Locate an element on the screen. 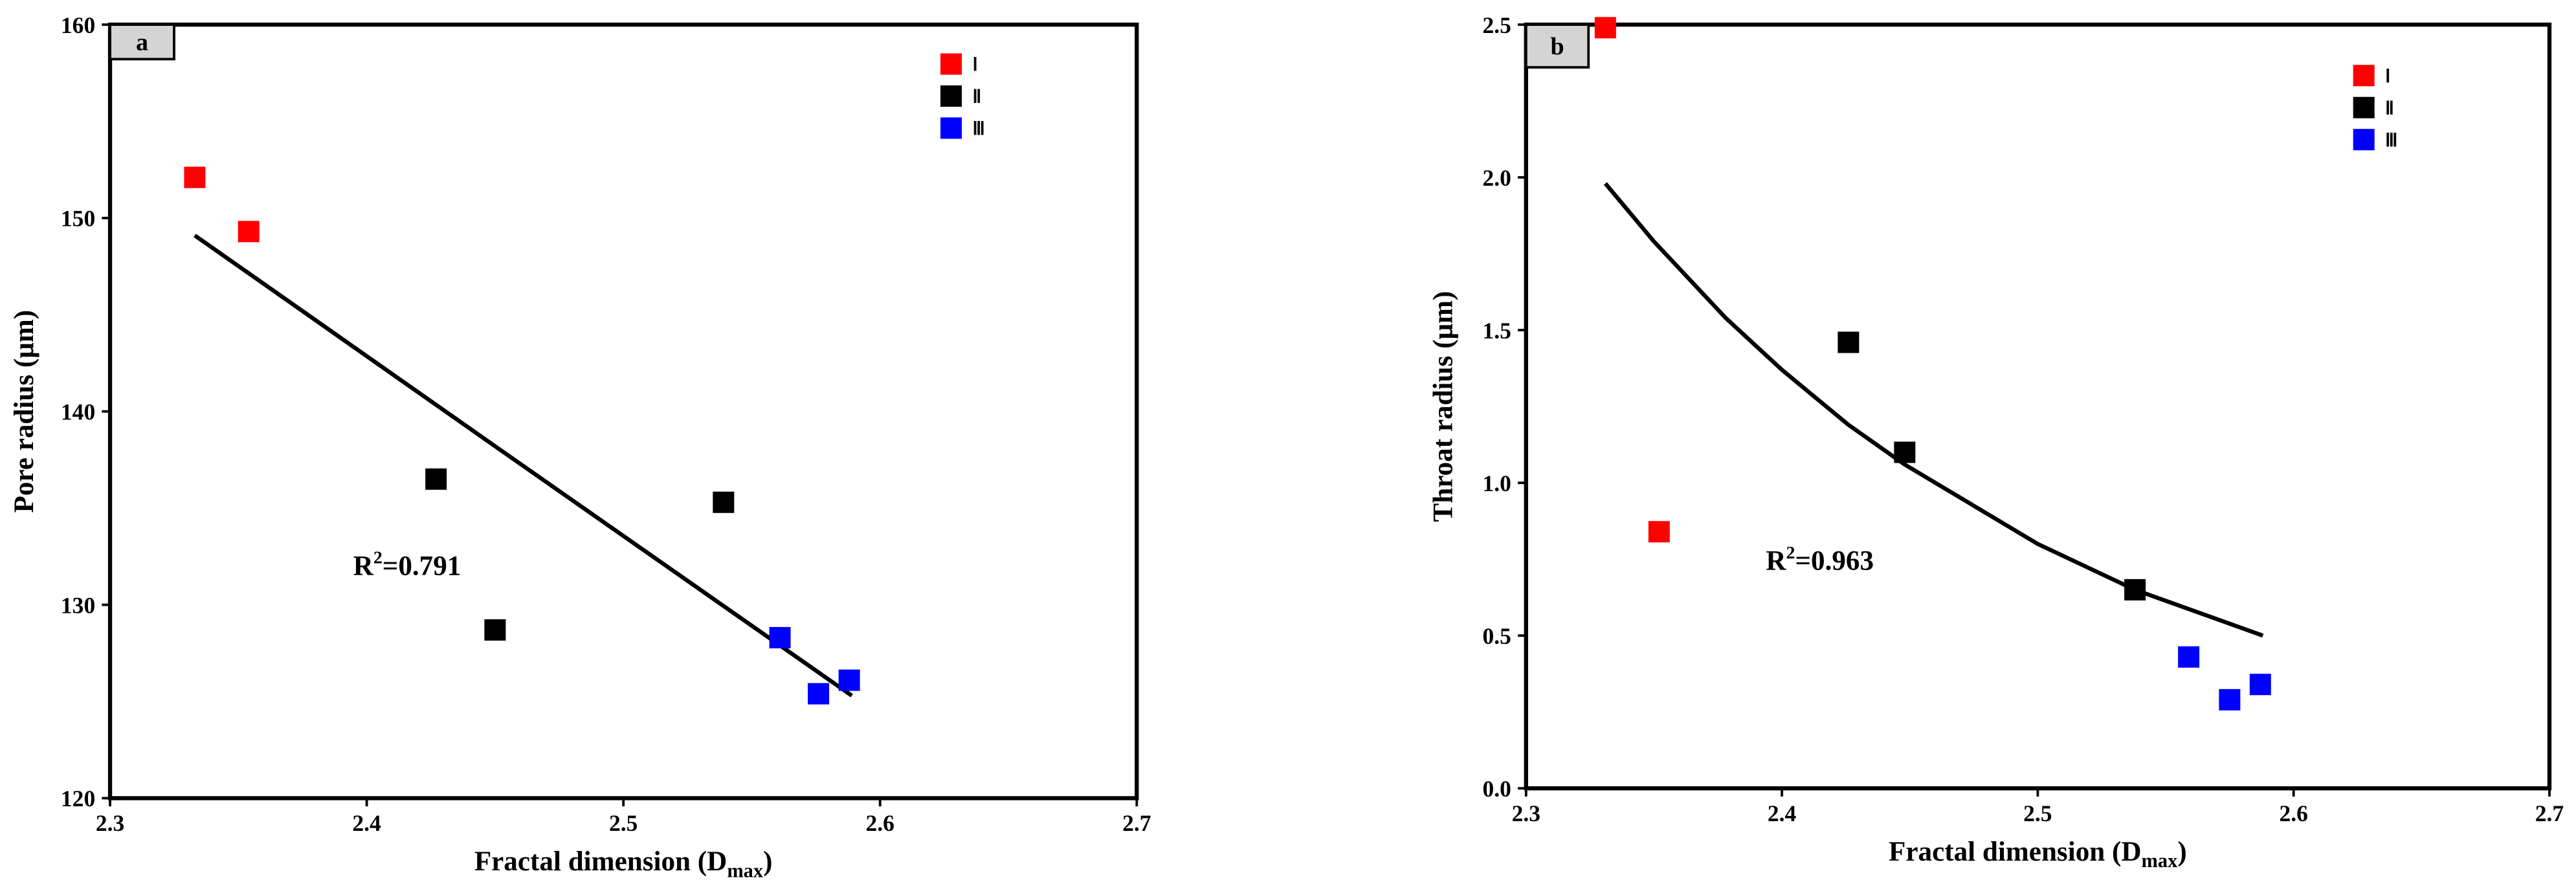  y-tick-label: 130 is located at coordinates (78, 605).